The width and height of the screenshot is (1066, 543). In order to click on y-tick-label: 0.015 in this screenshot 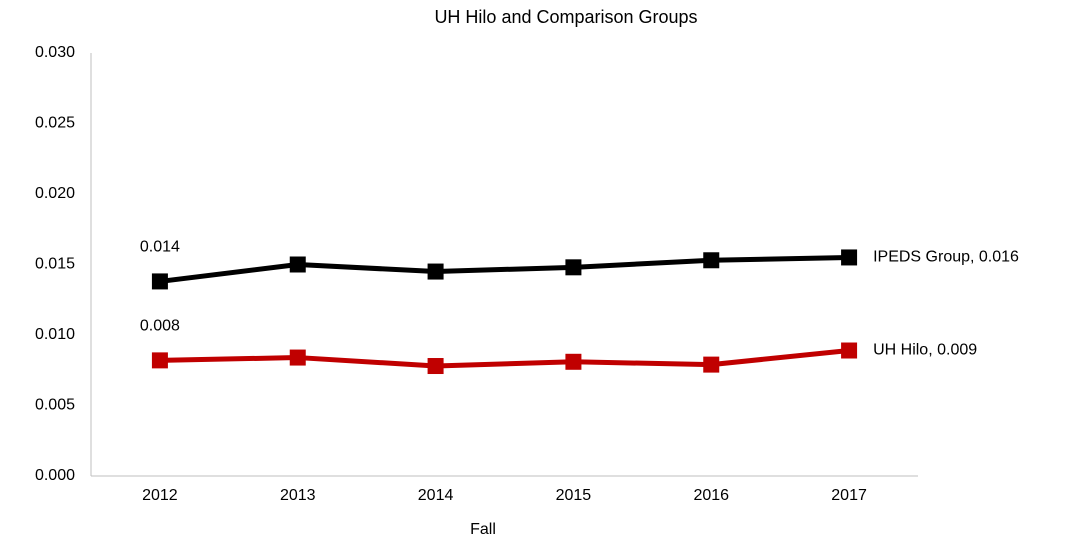, I will do `click(55, 264)`.